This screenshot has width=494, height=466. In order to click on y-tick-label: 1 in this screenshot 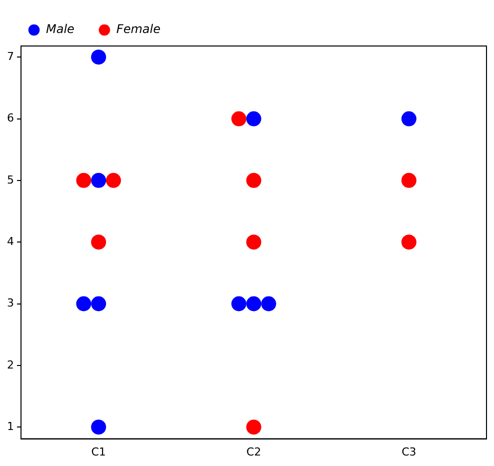, I will do `click(10, 426)`.